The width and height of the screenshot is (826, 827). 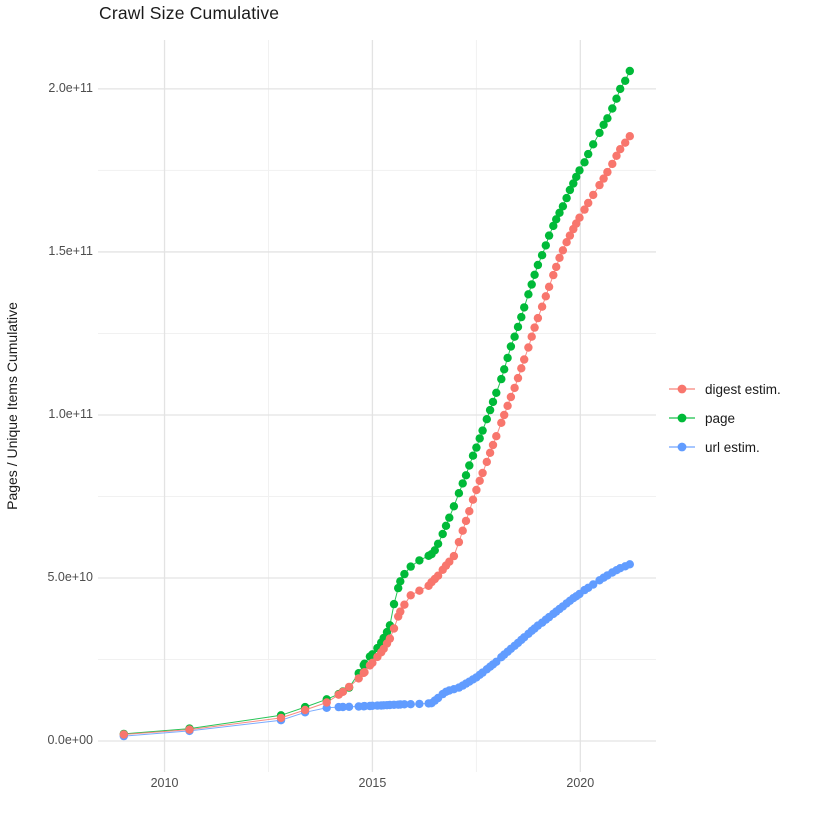 I want to click on y-tick-label: 0.0e+00, so click(x=70, y=740).